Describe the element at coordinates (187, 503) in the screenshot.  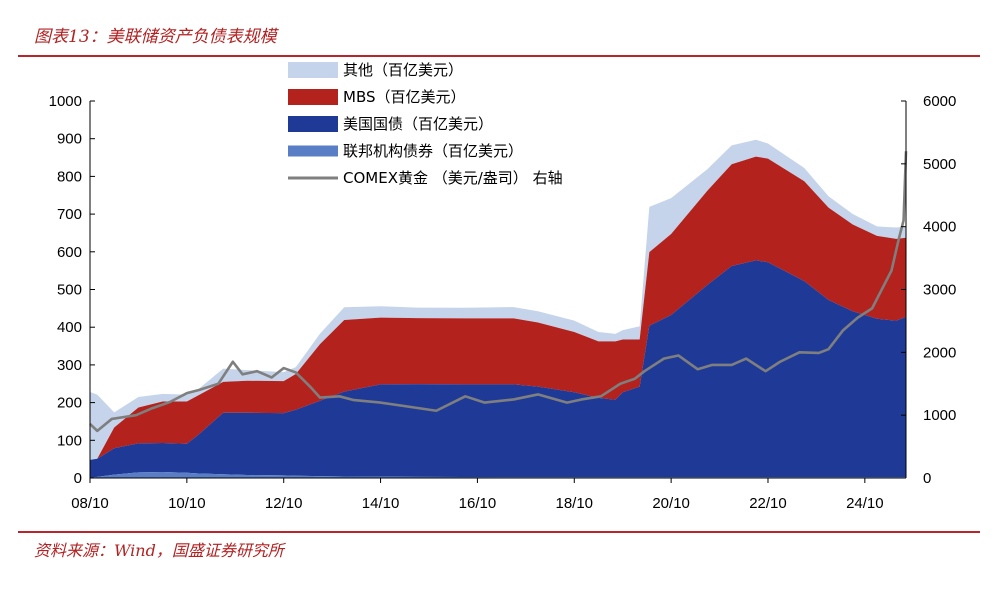
I see `x-tick-label: 10/10` at that location.